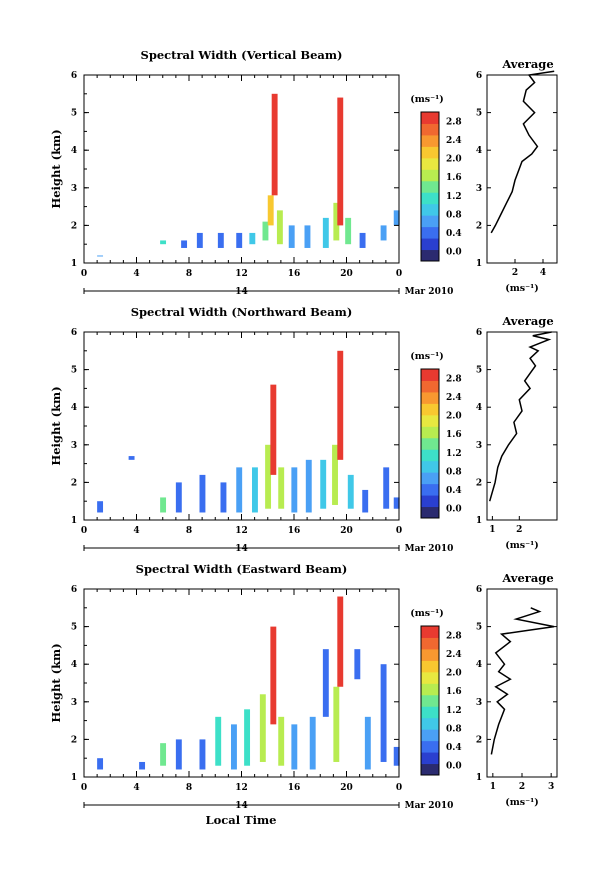 The width and height of the screenshot is (611, 875). I want to click on colorbar-tick-label: 0.4, so click(454, 491).